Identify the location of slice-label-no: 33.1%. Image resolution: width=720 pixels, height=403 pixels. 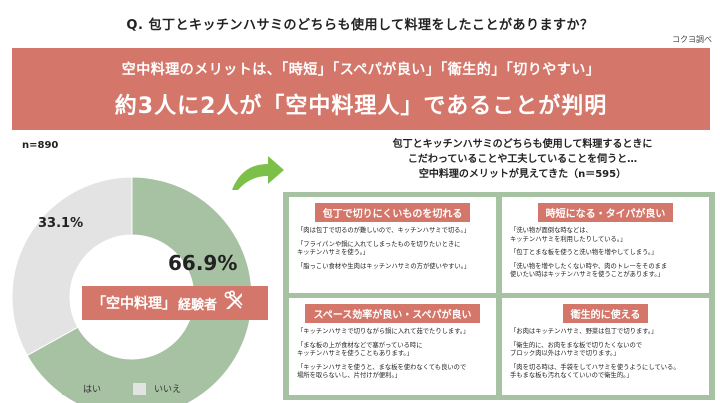
(61, 223).